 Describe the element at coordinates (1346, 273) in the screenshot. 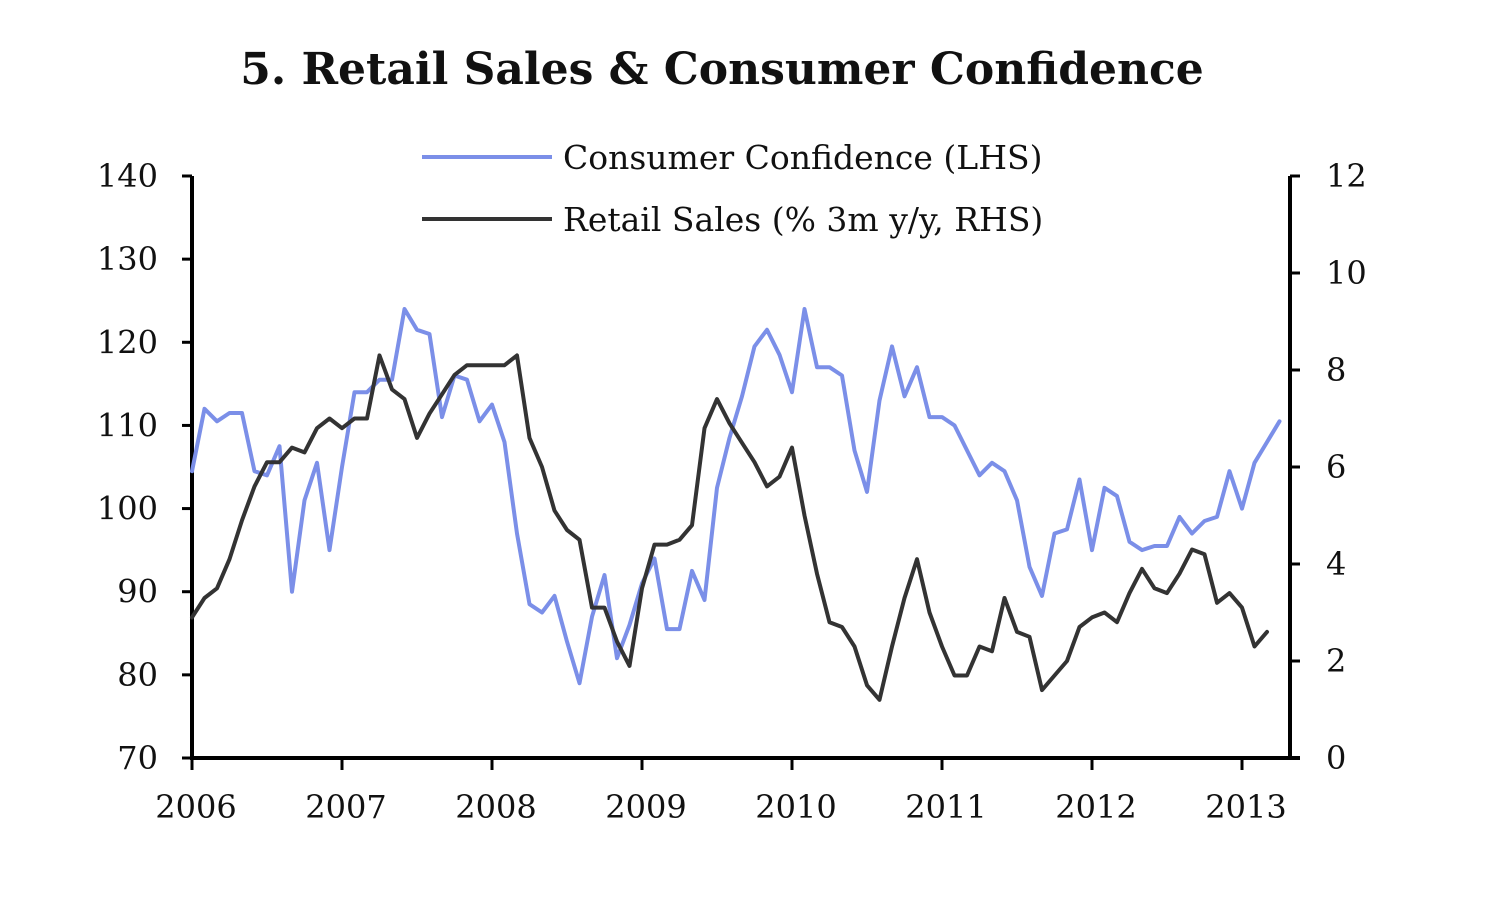

I see `right-tick-label: 10` at that location.